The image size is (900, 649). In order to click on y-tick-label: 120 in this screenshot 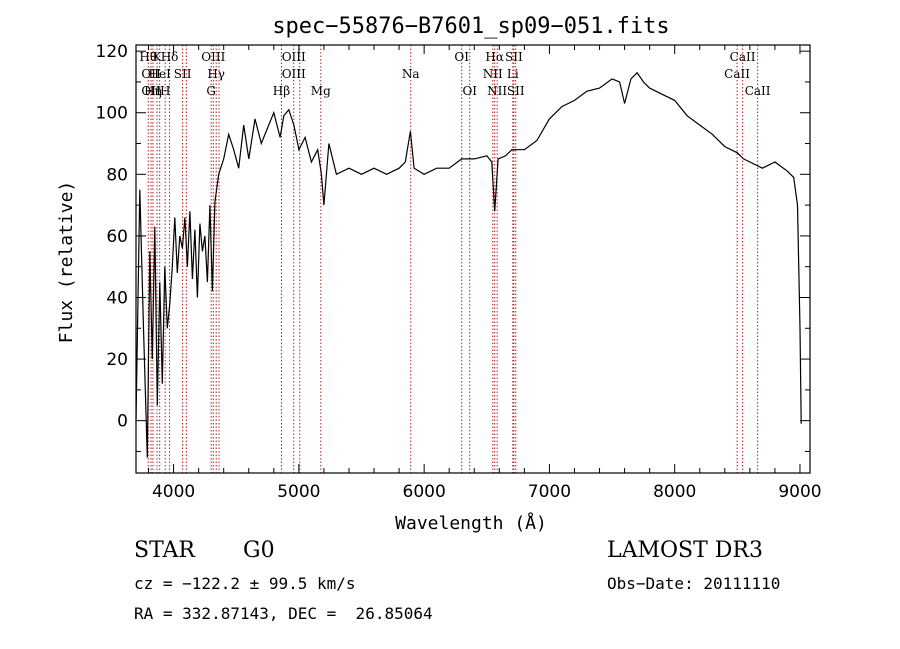, I will do `click(112, 52)`.